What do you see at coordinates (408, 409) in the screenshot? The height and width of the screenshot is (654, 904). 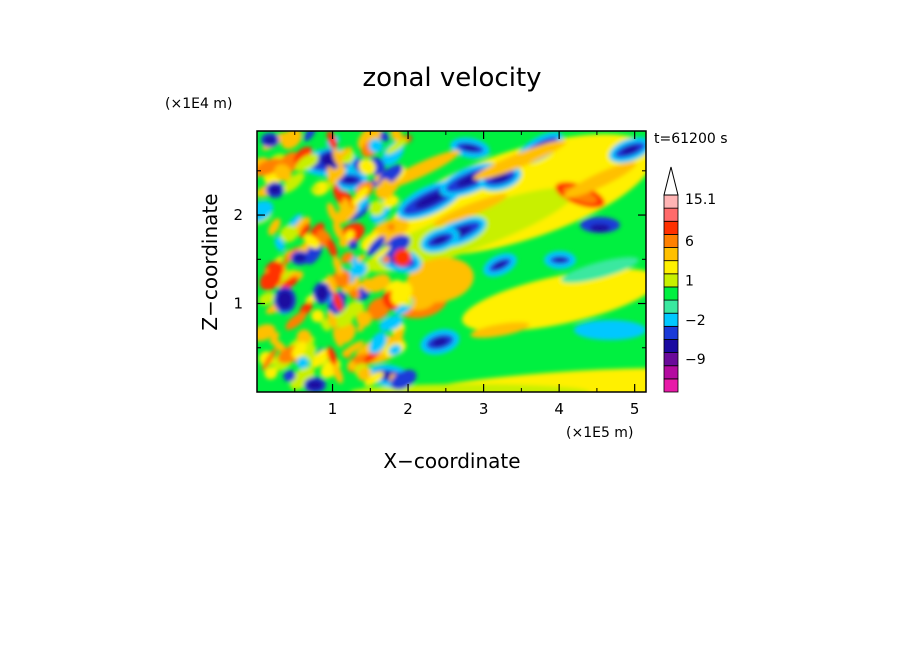 I see `x-tick-label: 2` at bounding box center [408, 409].